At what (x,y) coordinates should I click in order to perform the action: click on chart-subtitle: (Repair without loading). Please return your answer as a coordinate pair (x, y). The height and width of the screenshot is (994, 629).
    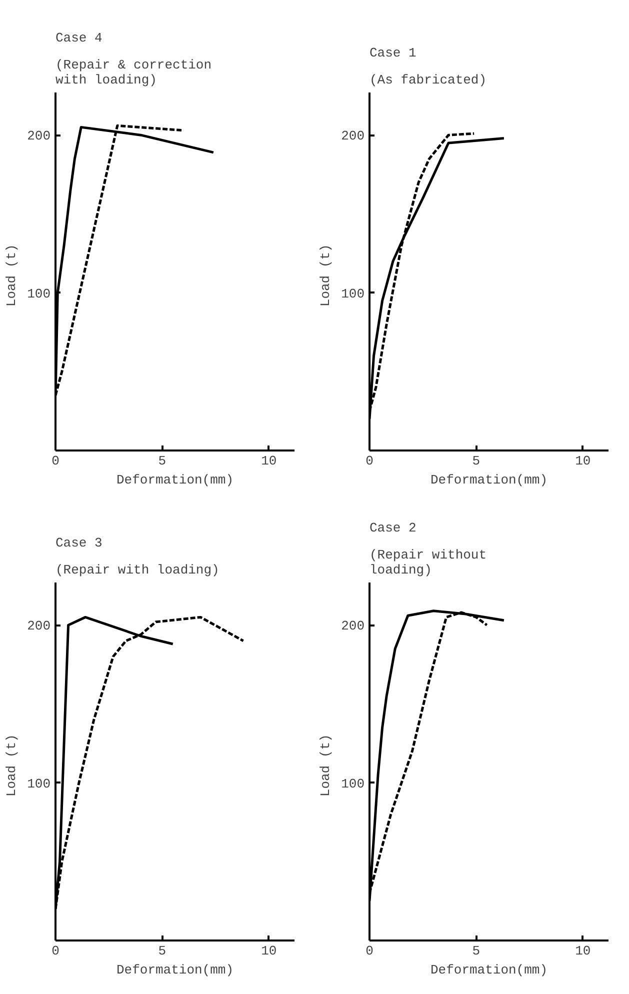
    Looking at the image, I should click on (428, 563).